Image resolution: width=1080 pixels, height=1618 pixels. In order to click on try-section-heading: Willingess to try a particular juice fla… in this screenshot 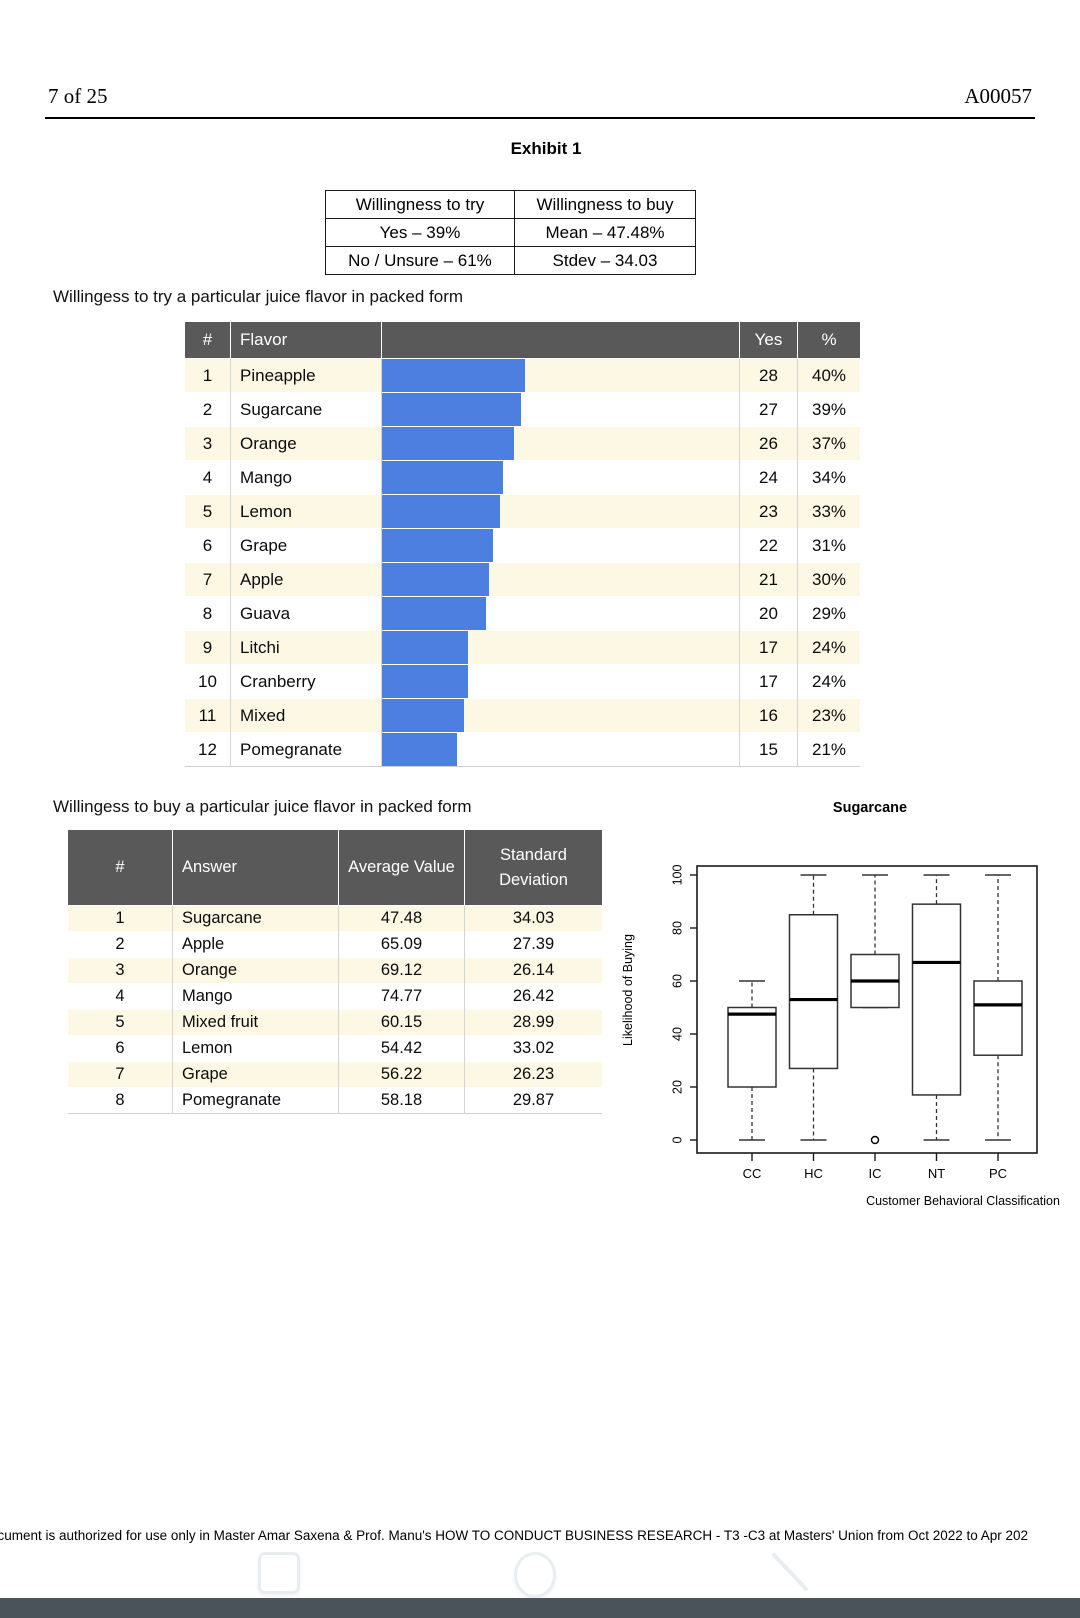, I will do `click(258, 296)`.